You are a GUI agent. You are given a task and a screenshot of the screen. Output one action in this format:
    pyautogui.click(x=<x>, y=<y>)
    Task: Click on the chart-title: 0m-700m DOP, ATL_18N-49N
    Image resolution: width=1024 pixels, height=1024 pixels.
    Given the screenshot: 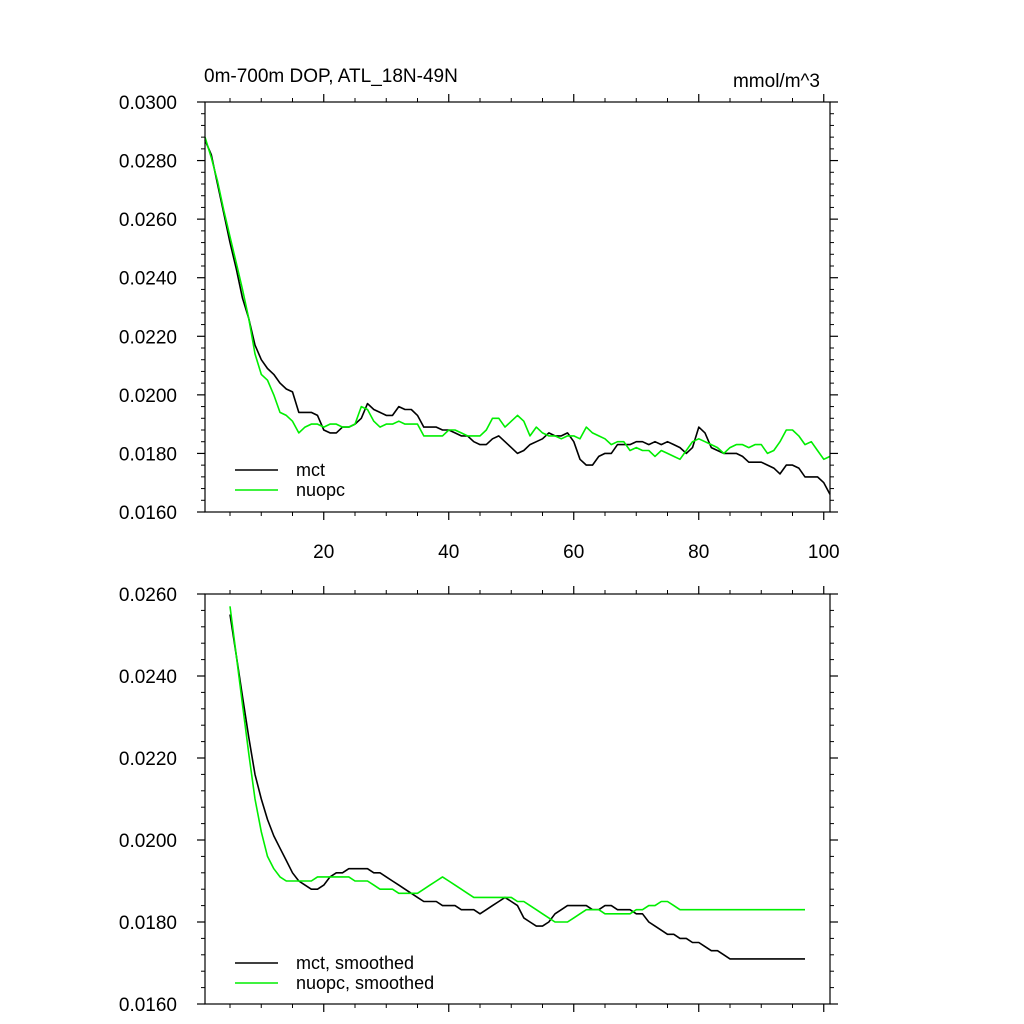 What is the action you would take?
    pyautogui.click(x=331, y=76)
    